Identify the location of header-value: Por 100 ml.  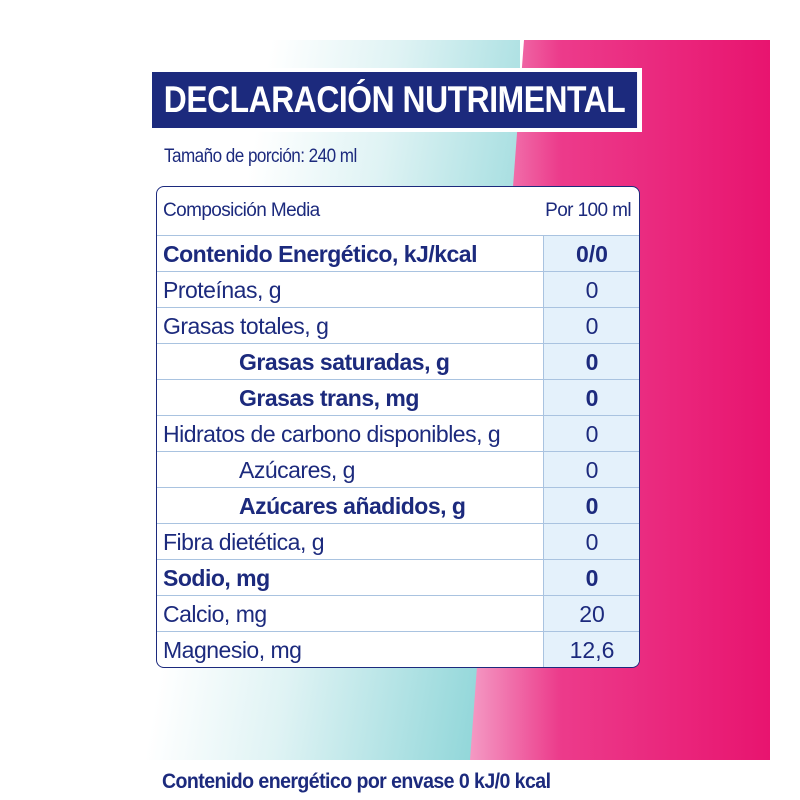
(588, 210).